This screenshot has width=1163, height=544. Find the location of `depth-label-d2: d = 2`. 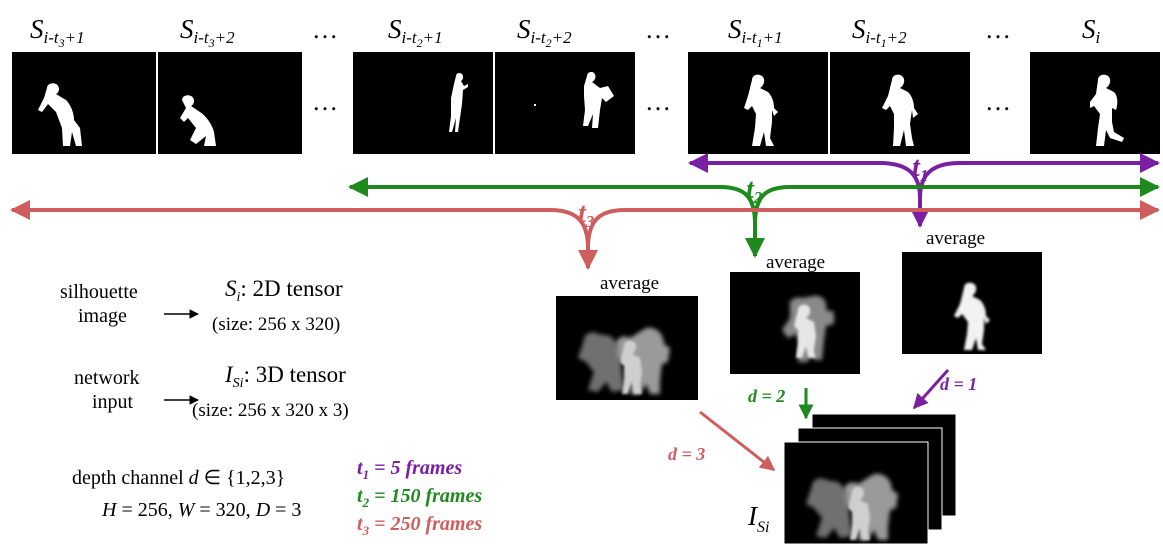

depth-label-d2: d = 2 is located at coordinates (766, 396).